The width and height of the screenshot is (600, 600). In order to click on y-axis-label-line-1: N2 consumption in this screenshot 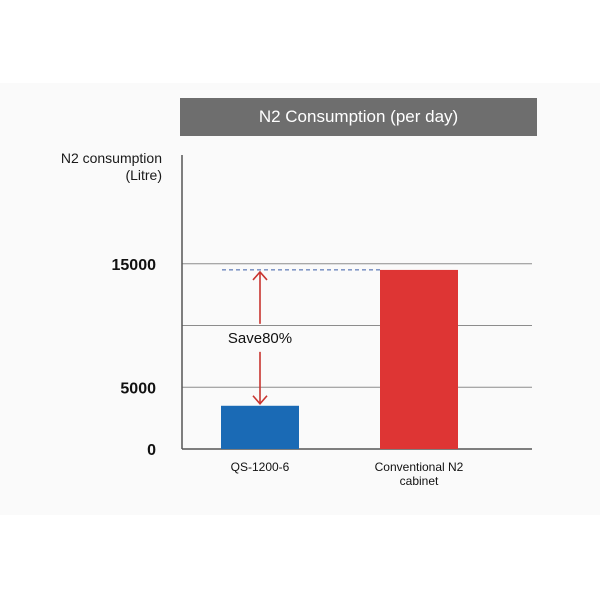, I will do `click(111, 158)`.